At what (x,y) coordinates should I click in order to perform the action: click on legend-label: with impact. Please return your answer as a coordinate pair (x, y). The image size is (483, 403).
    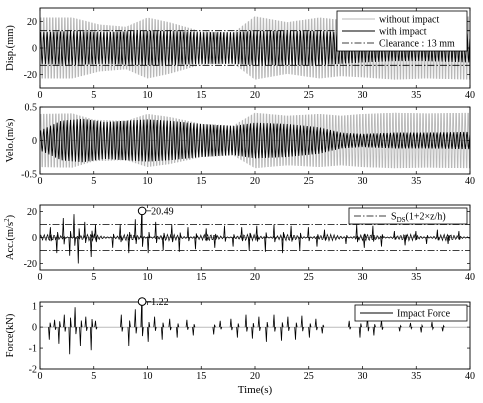
    Looking at the image, I should click on (403, 32).